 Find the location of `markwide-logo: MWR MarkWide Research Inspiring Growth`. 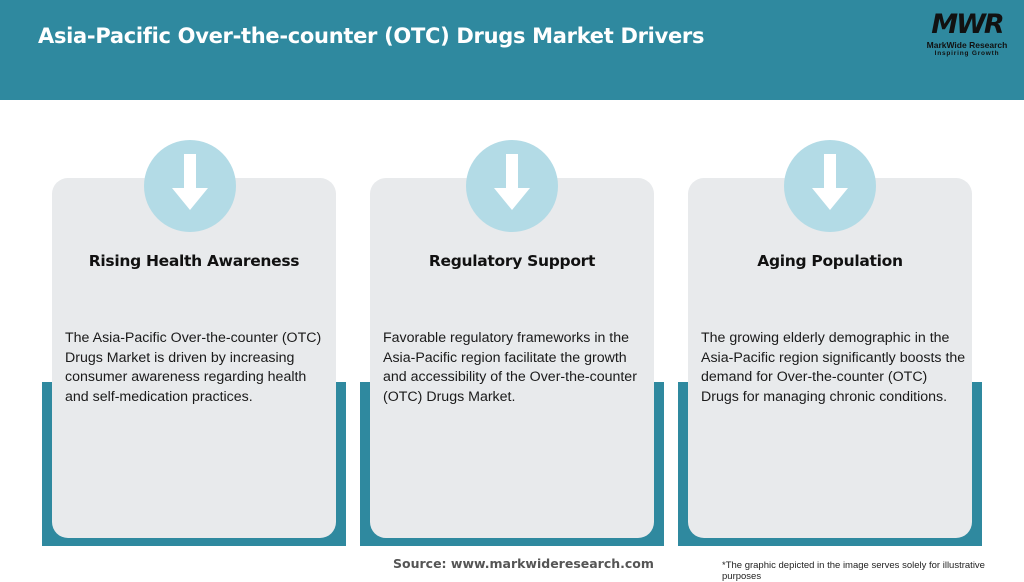

markwide-logo: MWR MarkWide Research Inspiring Growth is located at coordinates (967, 34).